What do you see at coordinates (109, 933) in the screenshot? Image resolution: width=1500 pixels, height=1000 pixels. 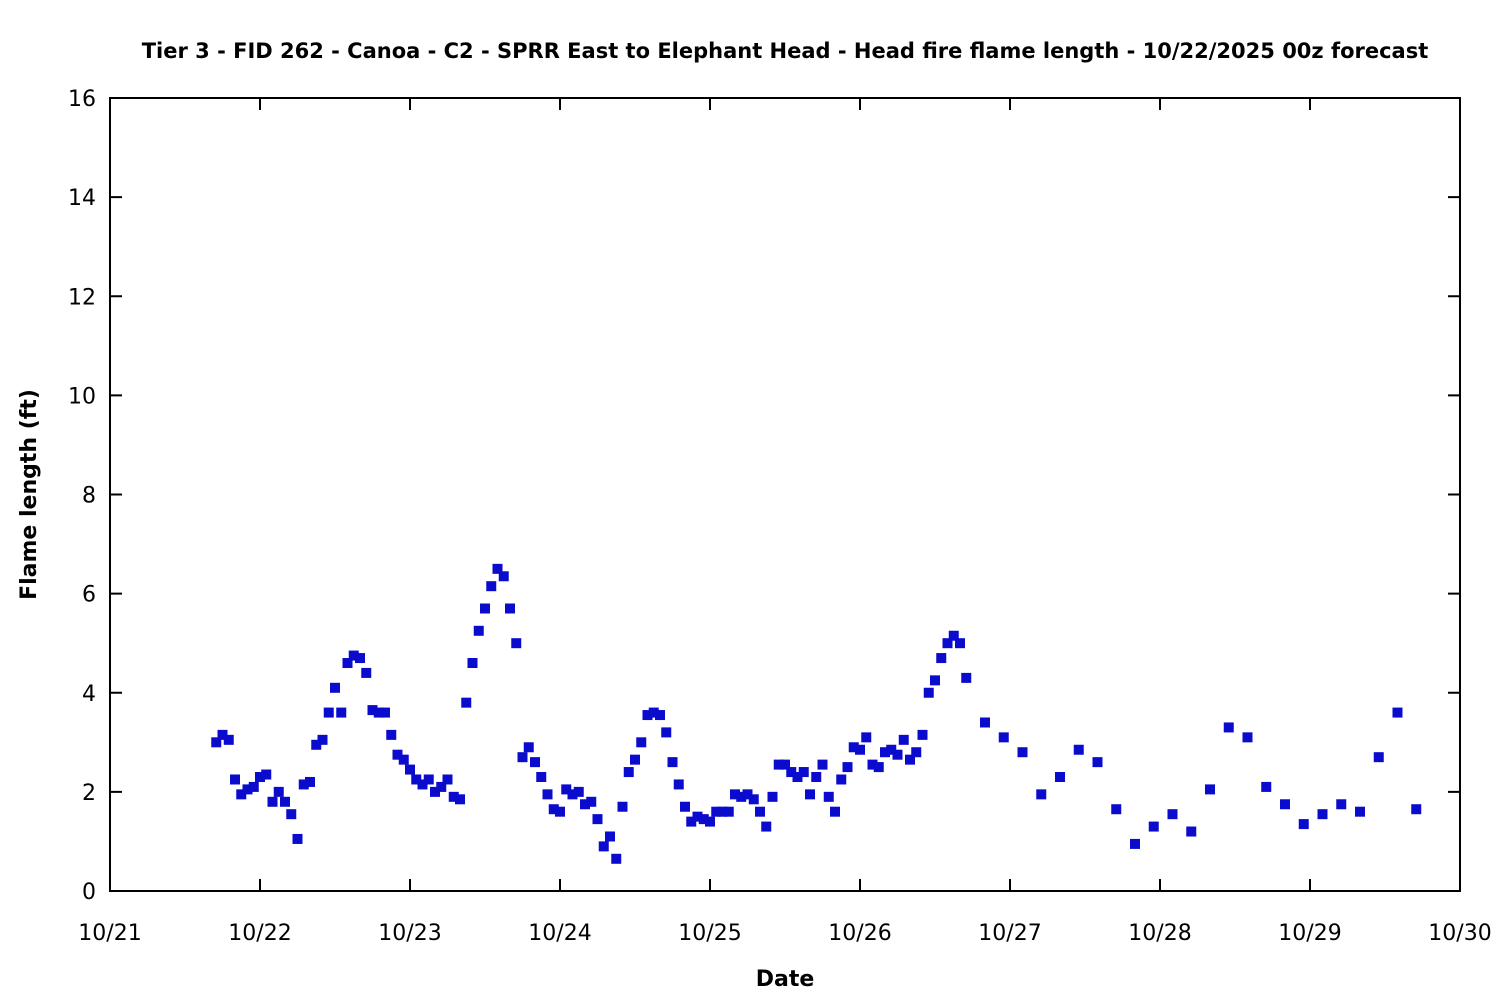 I see `x-tick-label: 10/21` at bounding box center [109, 933].